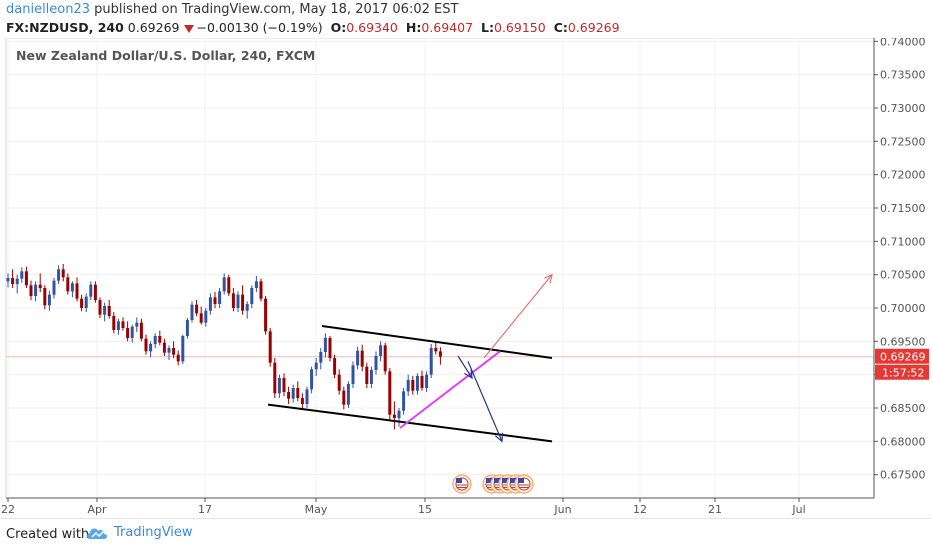 The width and height of the screenshot is (932, 551). Describe the element at coordinates (560, 27) in the screenshot. I see `close-label: C:` at that location.